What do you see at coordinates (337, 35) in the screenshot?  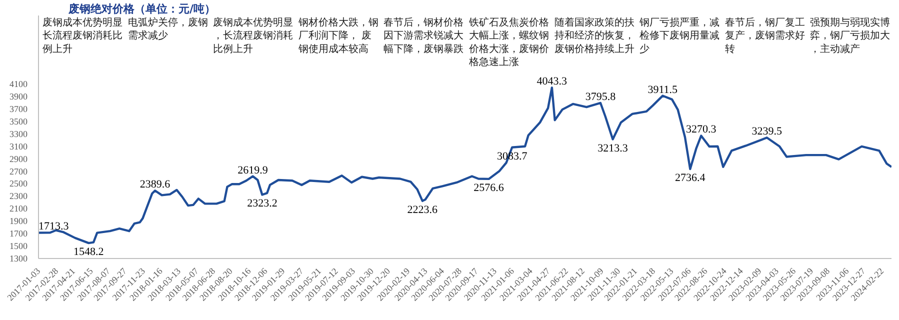 I see `annotation: 钢材价格大跌，钢厂利润下降， 废钢使用成本较高` at bounding box center [337, 35].